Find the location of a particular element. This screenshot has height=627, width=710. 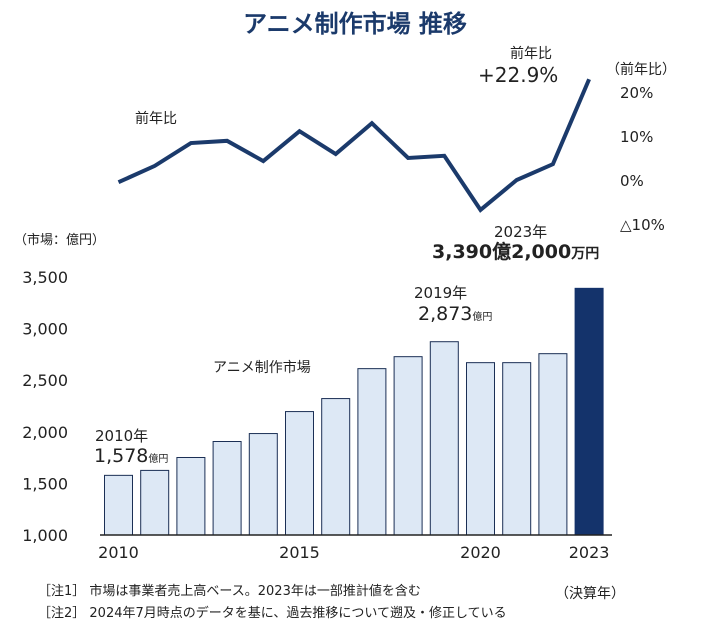

line-y-tick-label: 20% is located at coordinates (636, 93).